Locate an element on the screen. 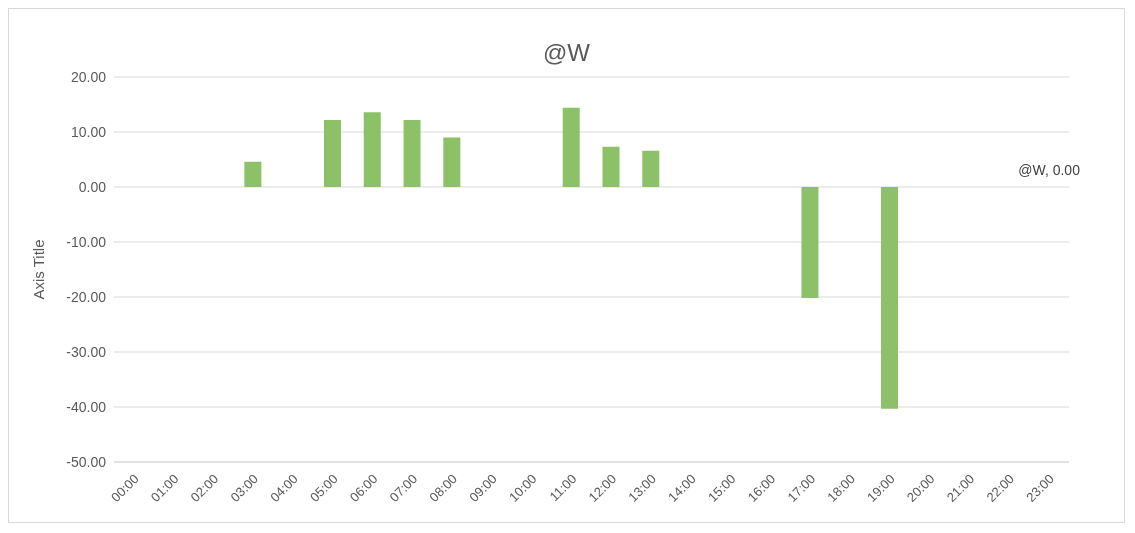 The image size is (1135, 533). chart-title: @W is located at coordinates (566, 53).